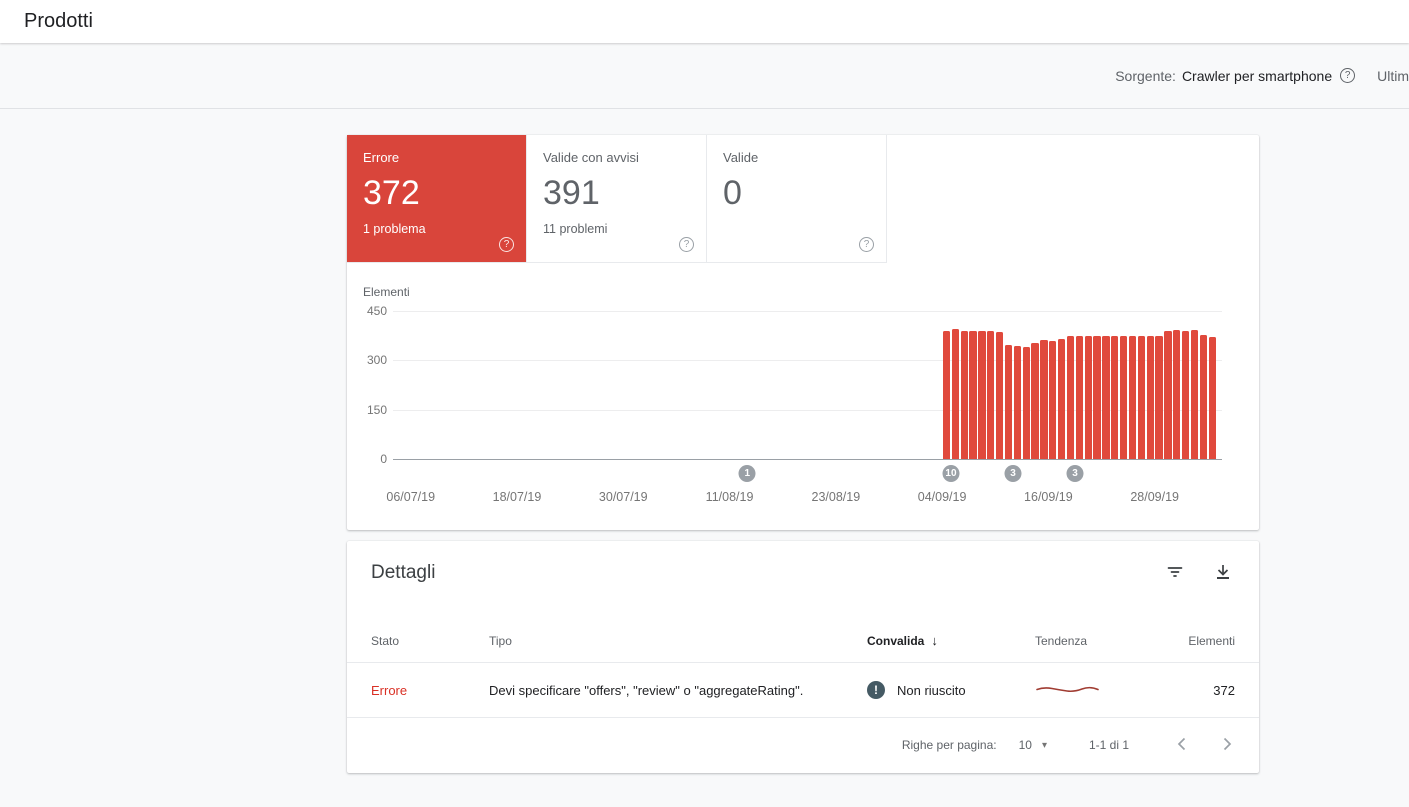 The height and width of the screenshot is (807, 1409). I want to click on next-page-button, so click(1227, 745).